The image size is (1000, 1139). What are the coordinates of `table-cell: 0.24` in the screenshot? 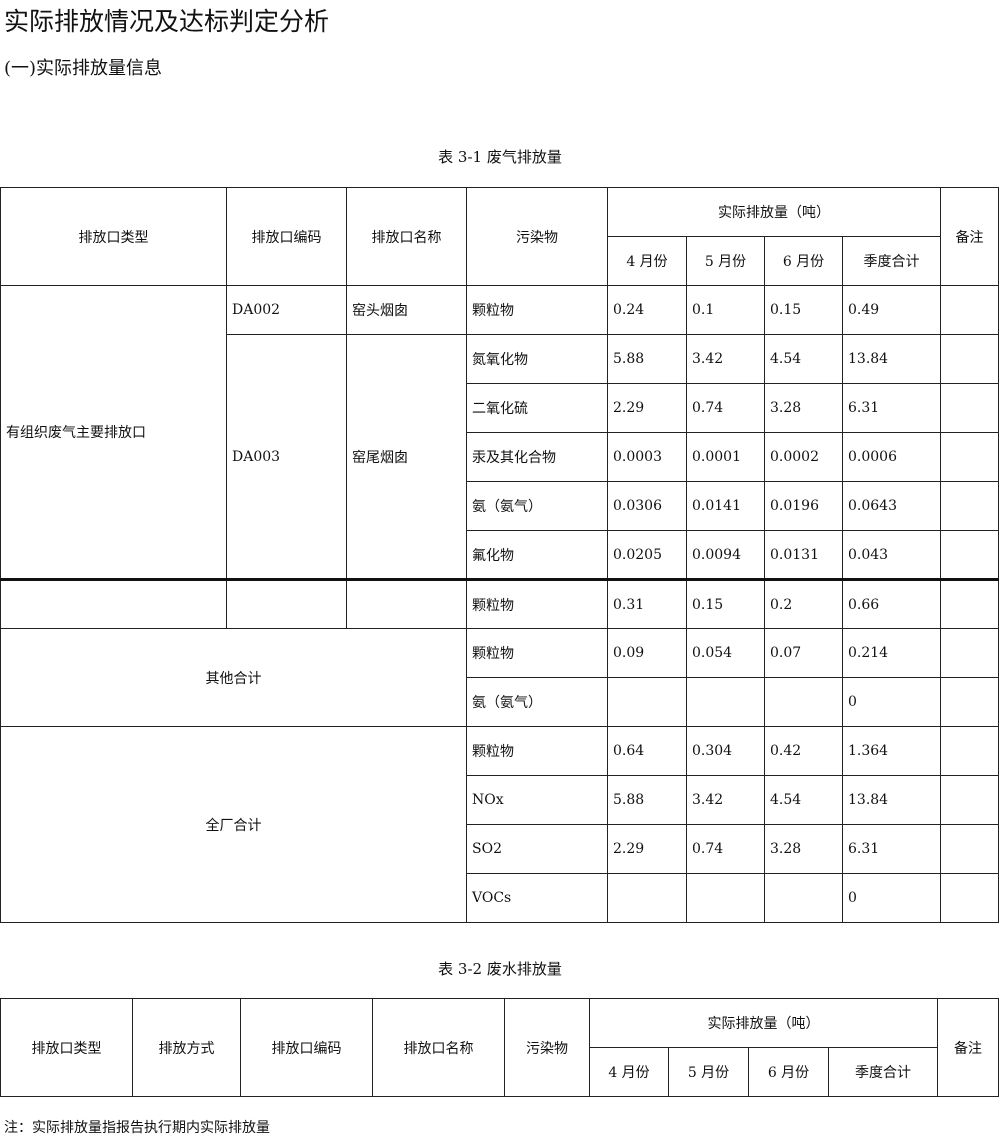 It's located at (647, 310).